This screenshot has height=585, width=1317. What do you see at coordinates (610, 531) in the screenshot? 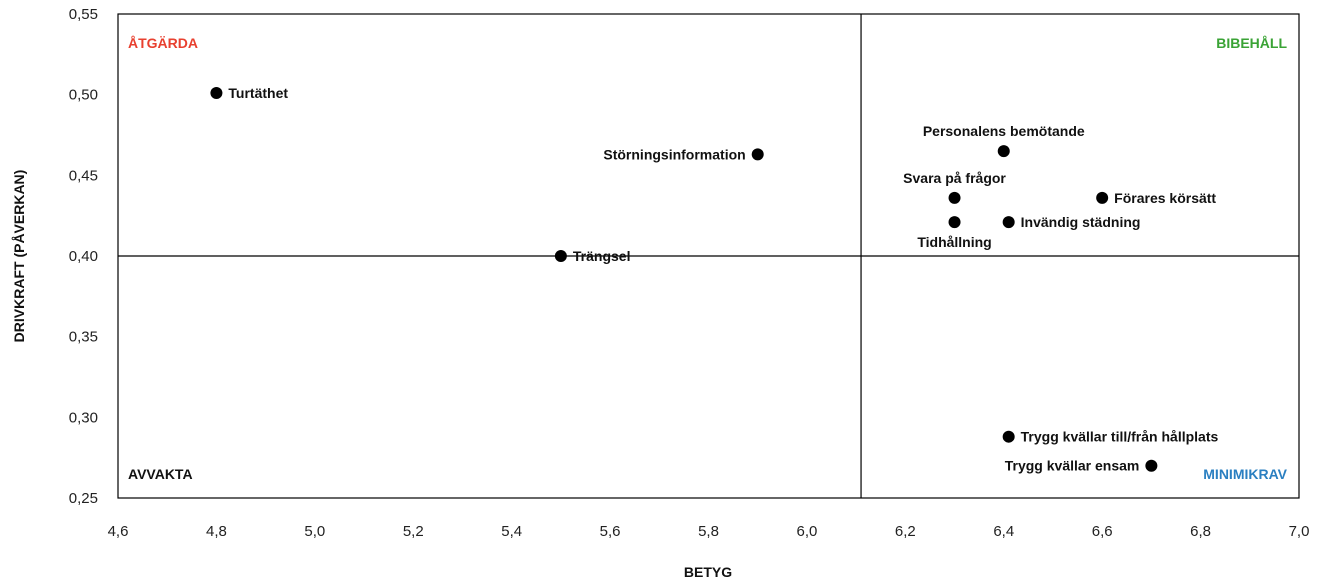
I see `x-tick-label: 5,6` at bounding box center [610, 531].